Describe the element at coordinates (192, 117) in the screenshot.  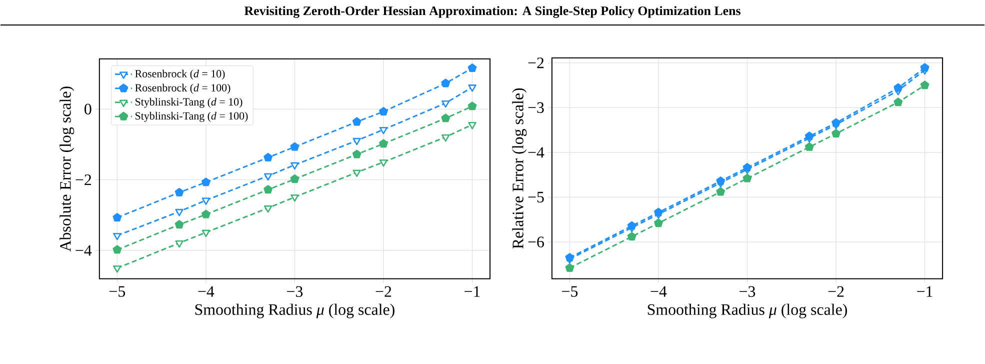
I see `legend-label: Styblinski-Tang (d = 100)` at that location.